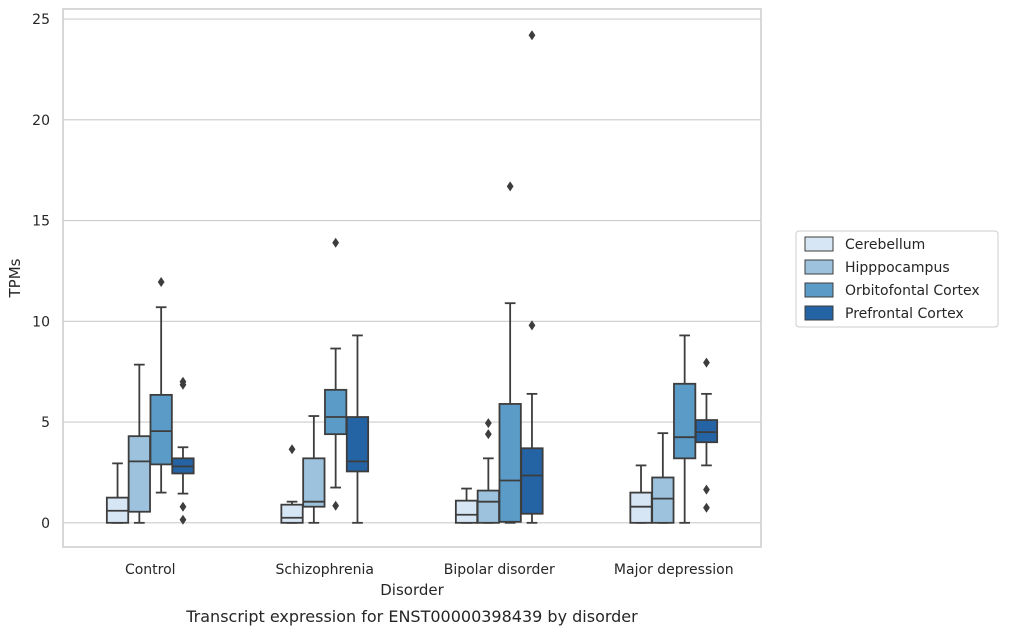  What do you see at coordinates (45, 423) in the screenshot?
I see `y-tick-label: 5` at bounding box center [45, 423].